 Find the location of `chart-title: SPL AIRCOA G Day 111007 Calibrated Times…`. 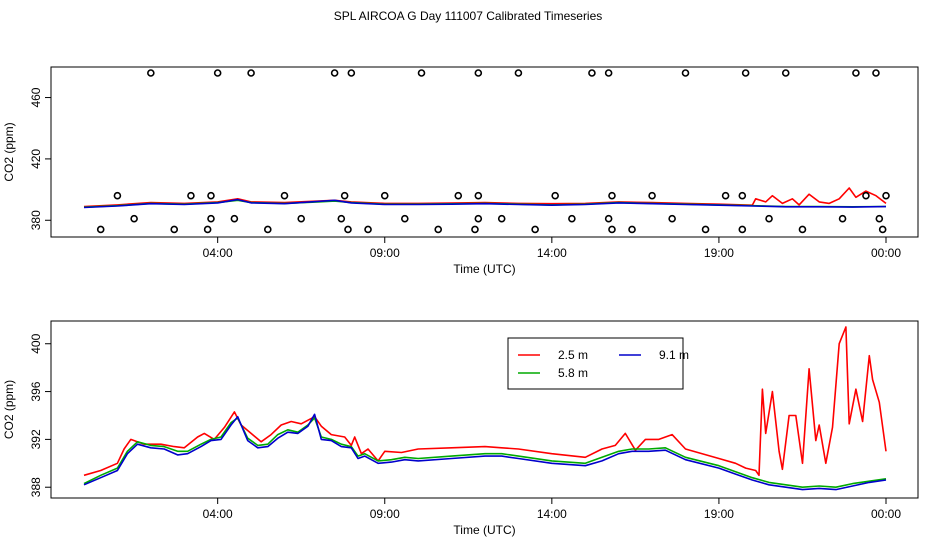

chart-title: SPL AIRCOA G Day 111007 Calibrated Times… is located at coordinates (468, 16).